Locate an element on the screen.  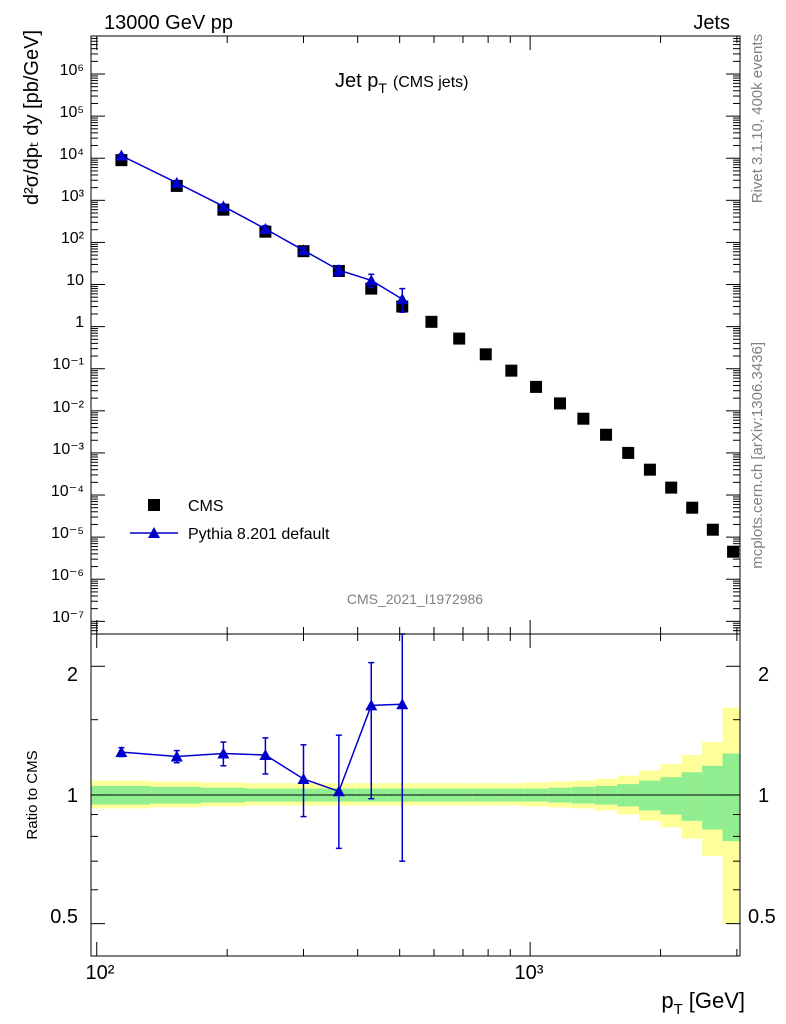
xtick-label-1000: 10³ is located at coordinates (529, 973).